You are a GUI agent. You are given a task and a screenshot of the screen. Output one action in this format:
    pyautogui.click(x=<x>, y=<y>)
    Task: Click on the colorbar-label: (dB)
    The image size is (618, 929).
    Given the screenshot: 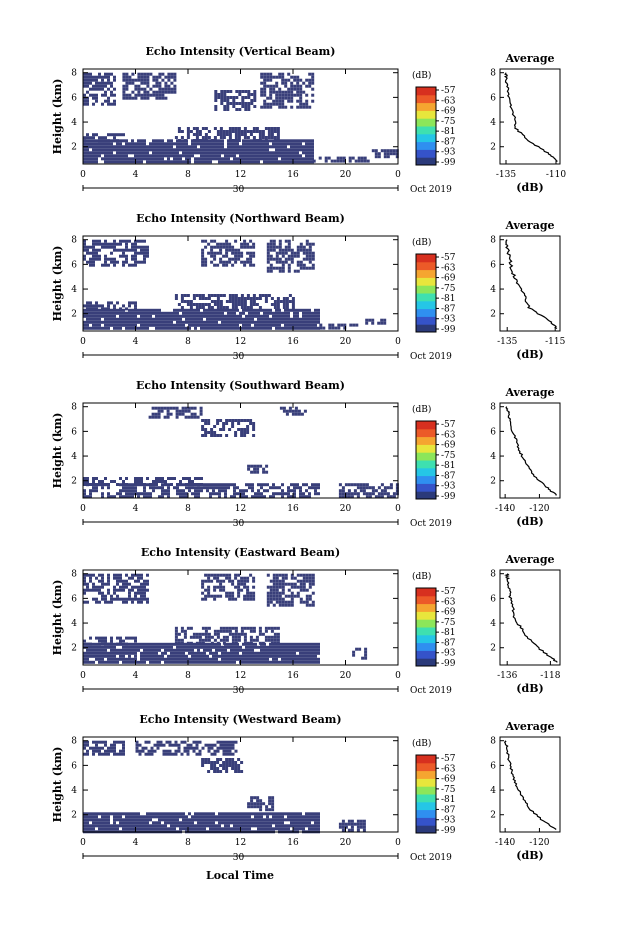 What is the action you would take?
    pyautogui.click(x=421, y=409)
    